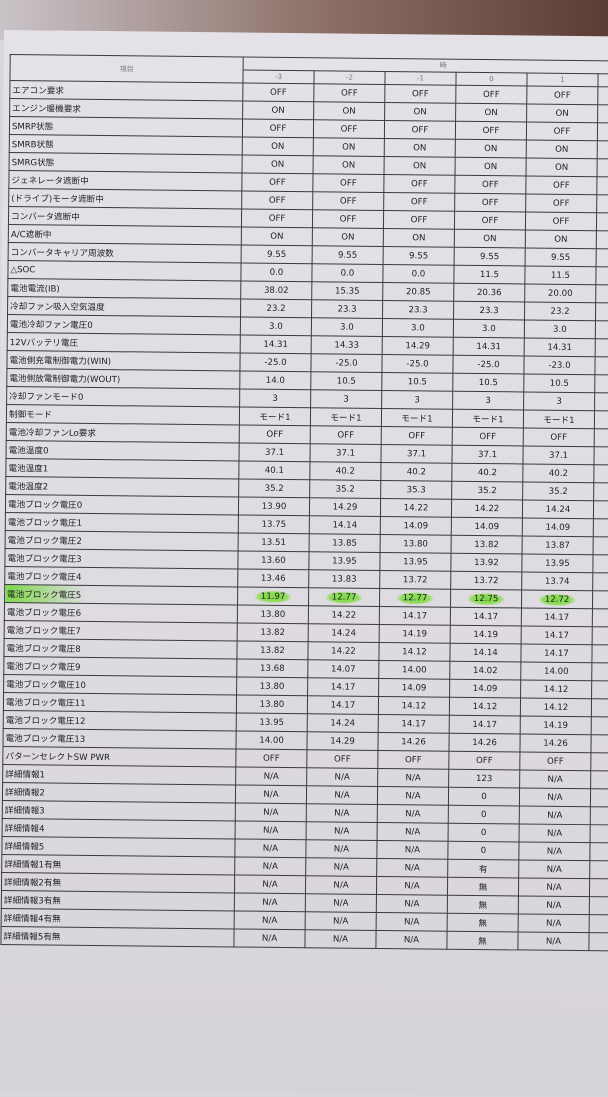 Image resolution: width=608 pixels, height=1097 pixels. What do you see at coordinates (557, 599) in the screenshot?
I see `cell-value: 12.72` at bounding box center [557, 599].